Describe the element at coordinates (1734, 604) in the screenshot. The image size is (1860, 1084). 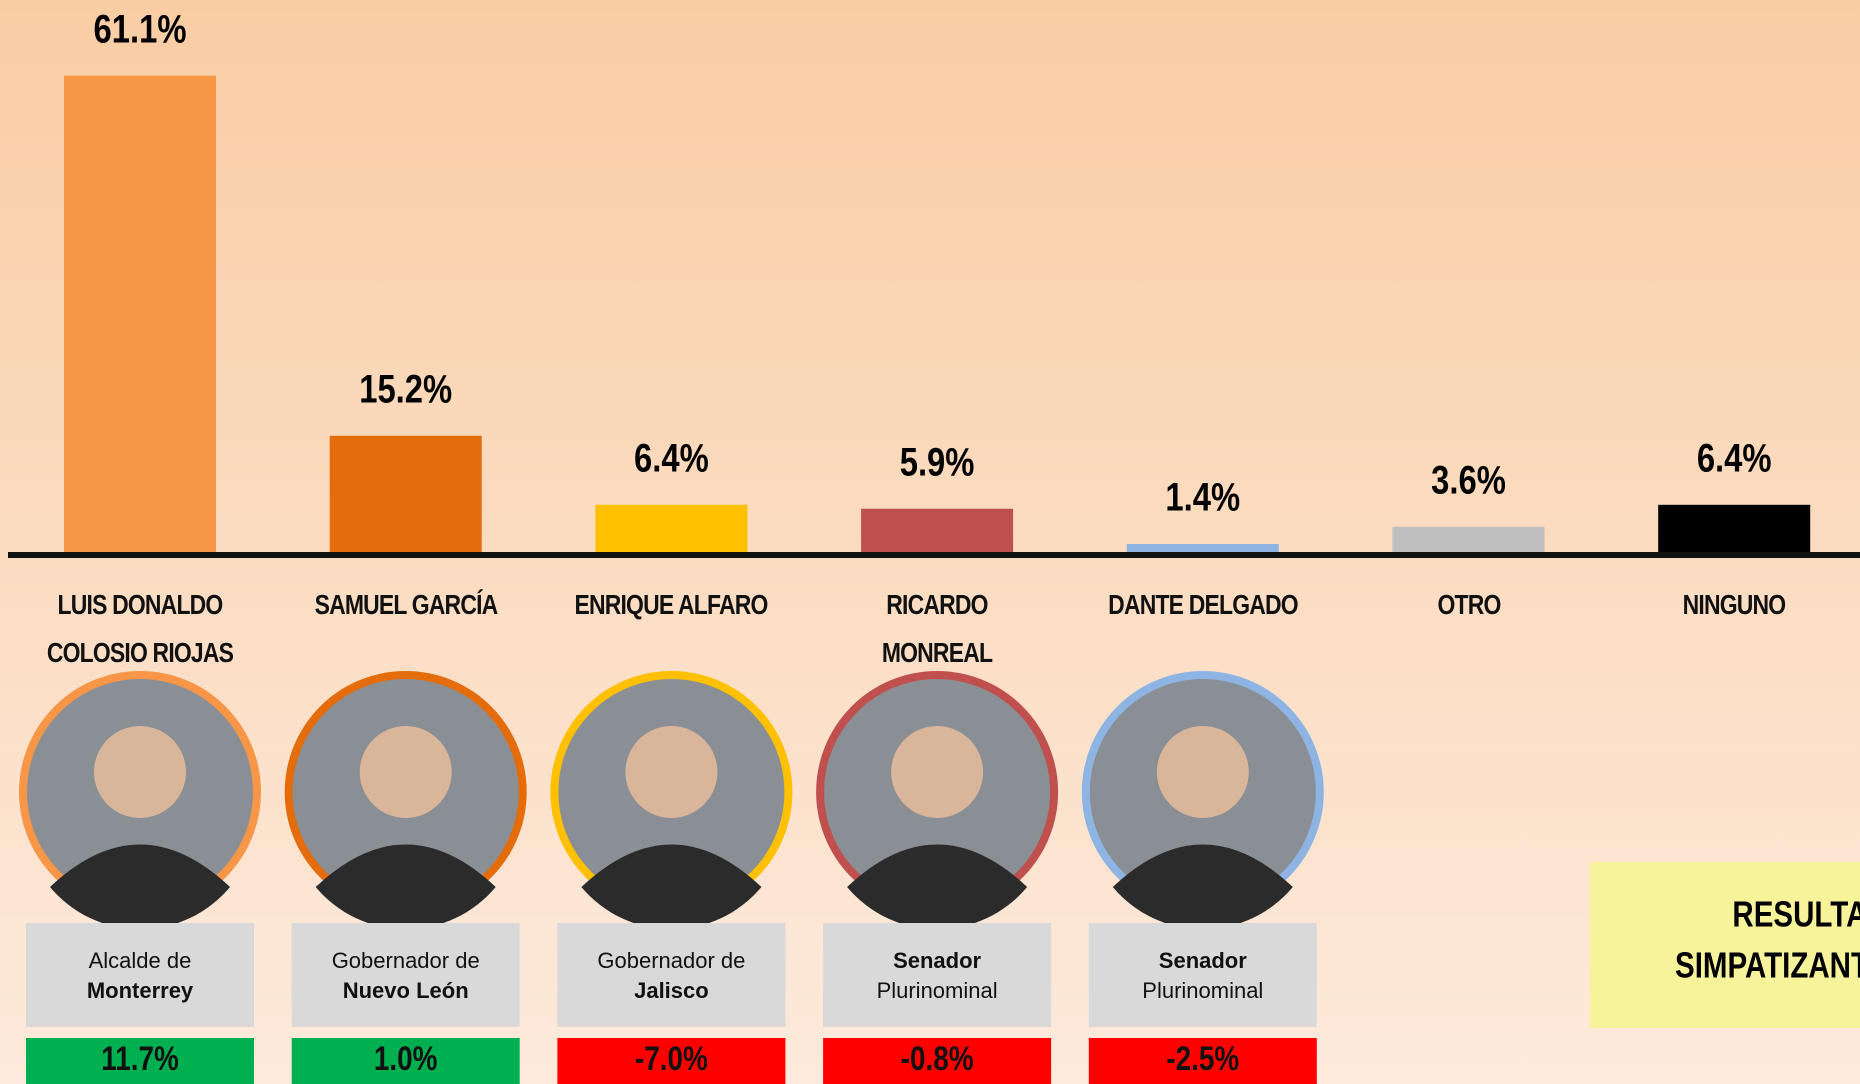
I see `category-label: NINGUNO` at that location.